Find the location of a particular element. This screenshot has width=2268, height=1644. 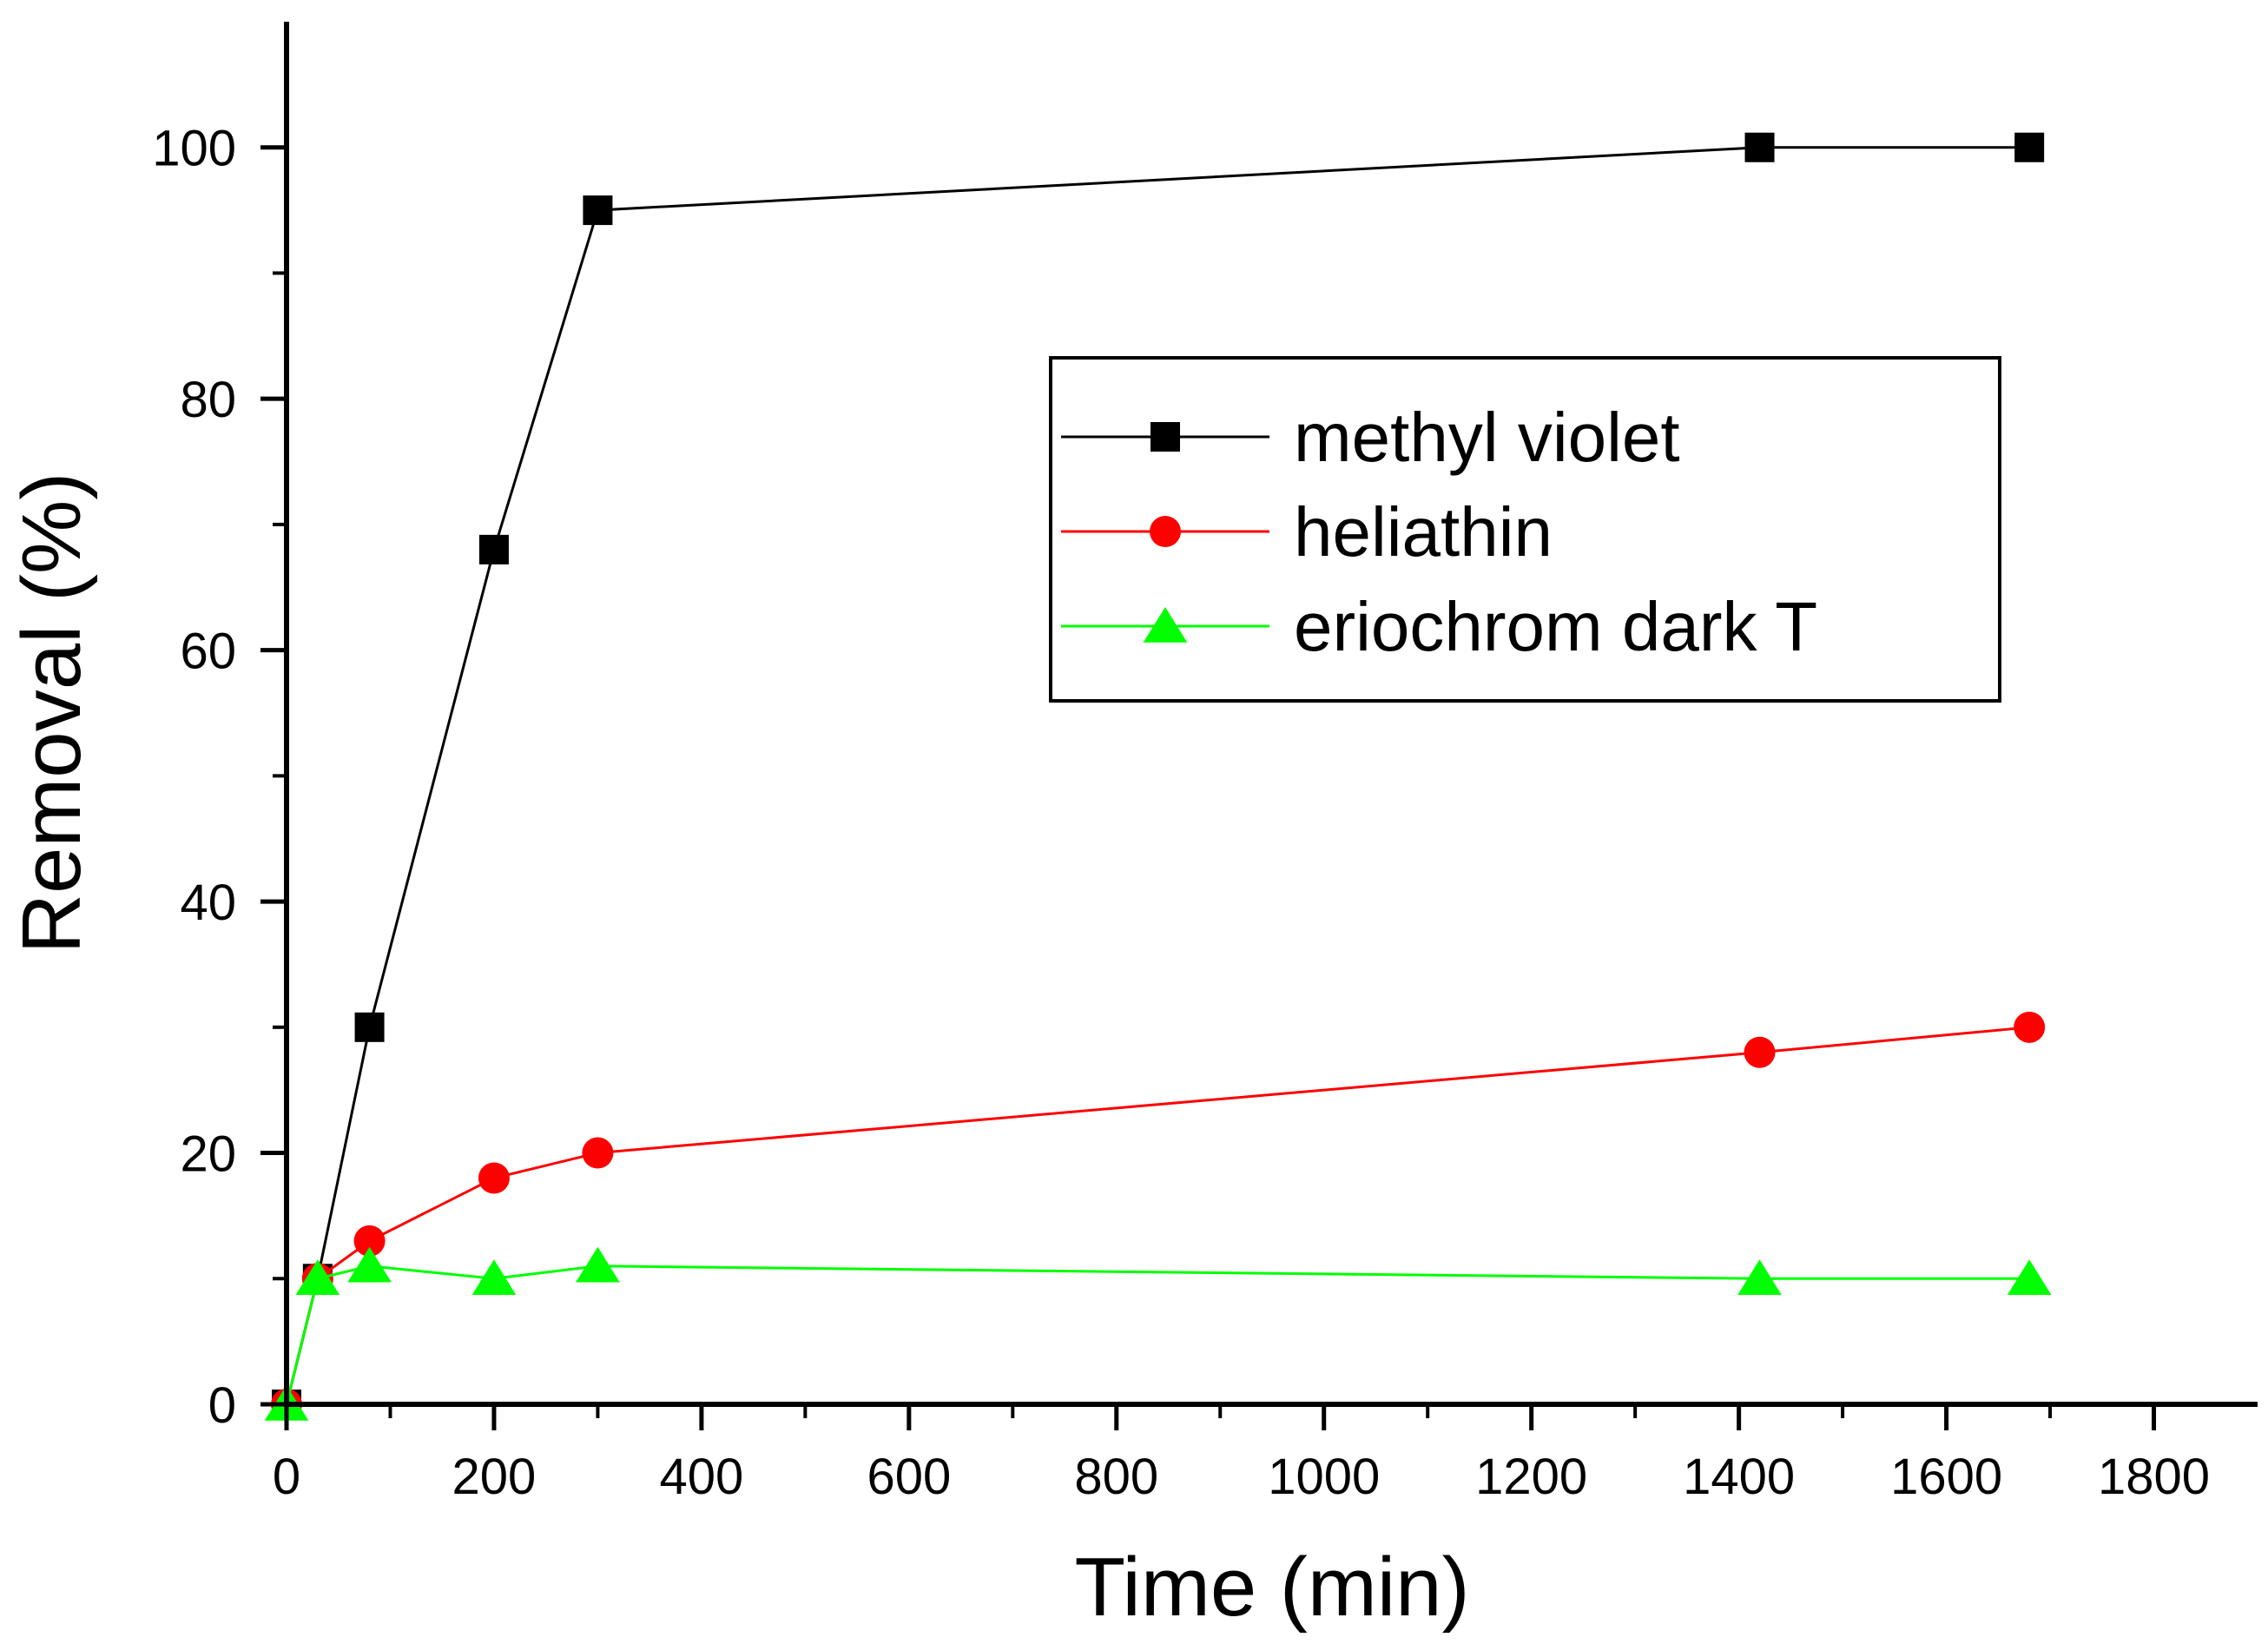

y-tick-label: 20 is located at coordinates (208, 1154).